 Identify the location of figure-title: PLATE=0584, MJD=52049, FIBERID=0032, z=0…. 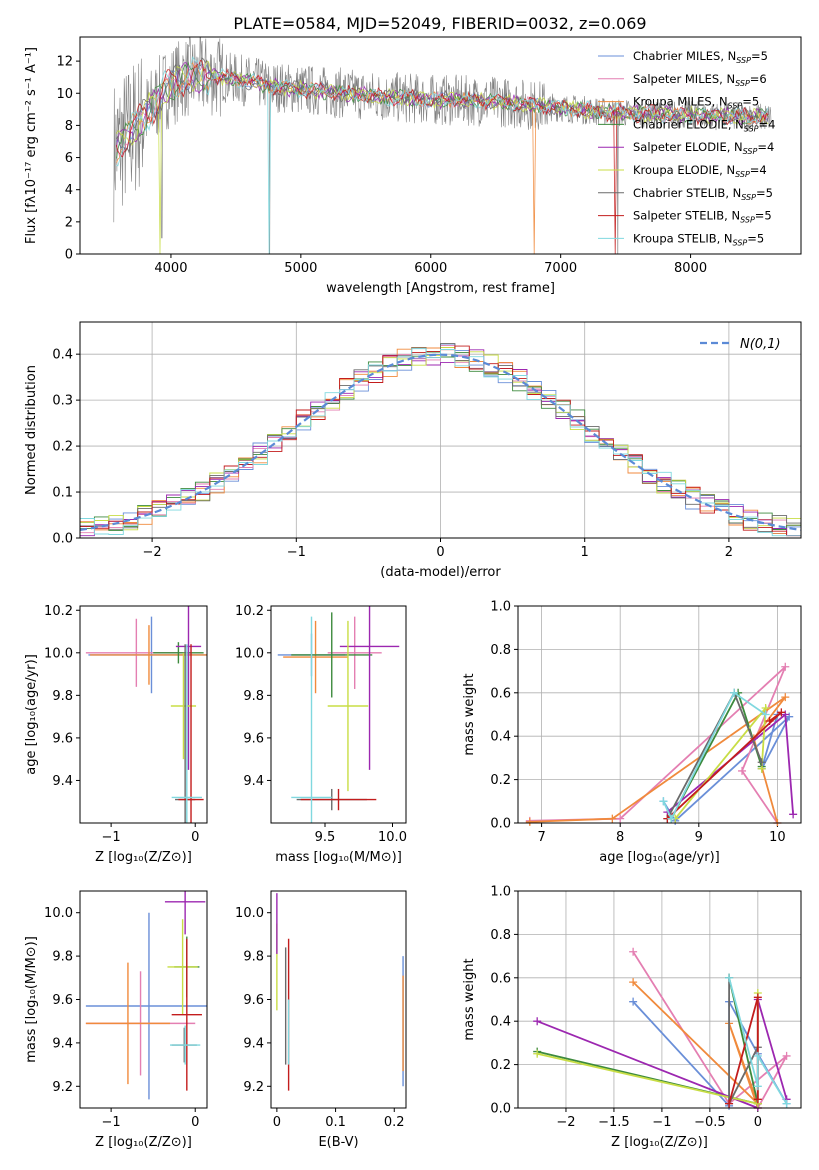
(439, 23).